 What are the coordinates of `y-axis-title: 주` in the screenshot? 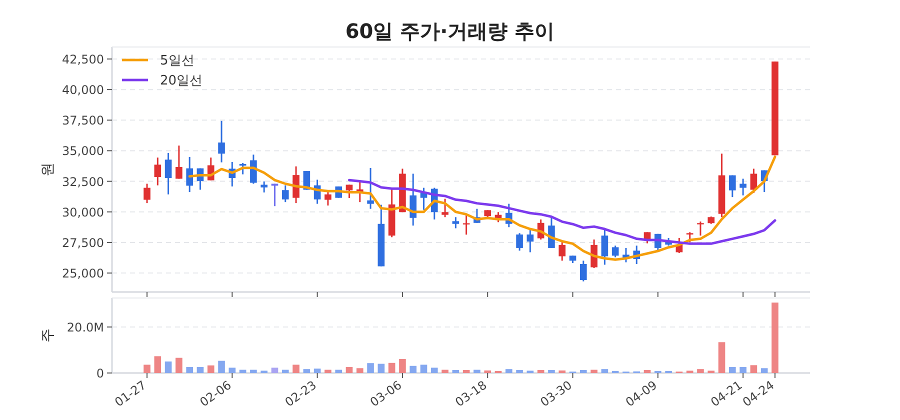 It's located at (48, 335).